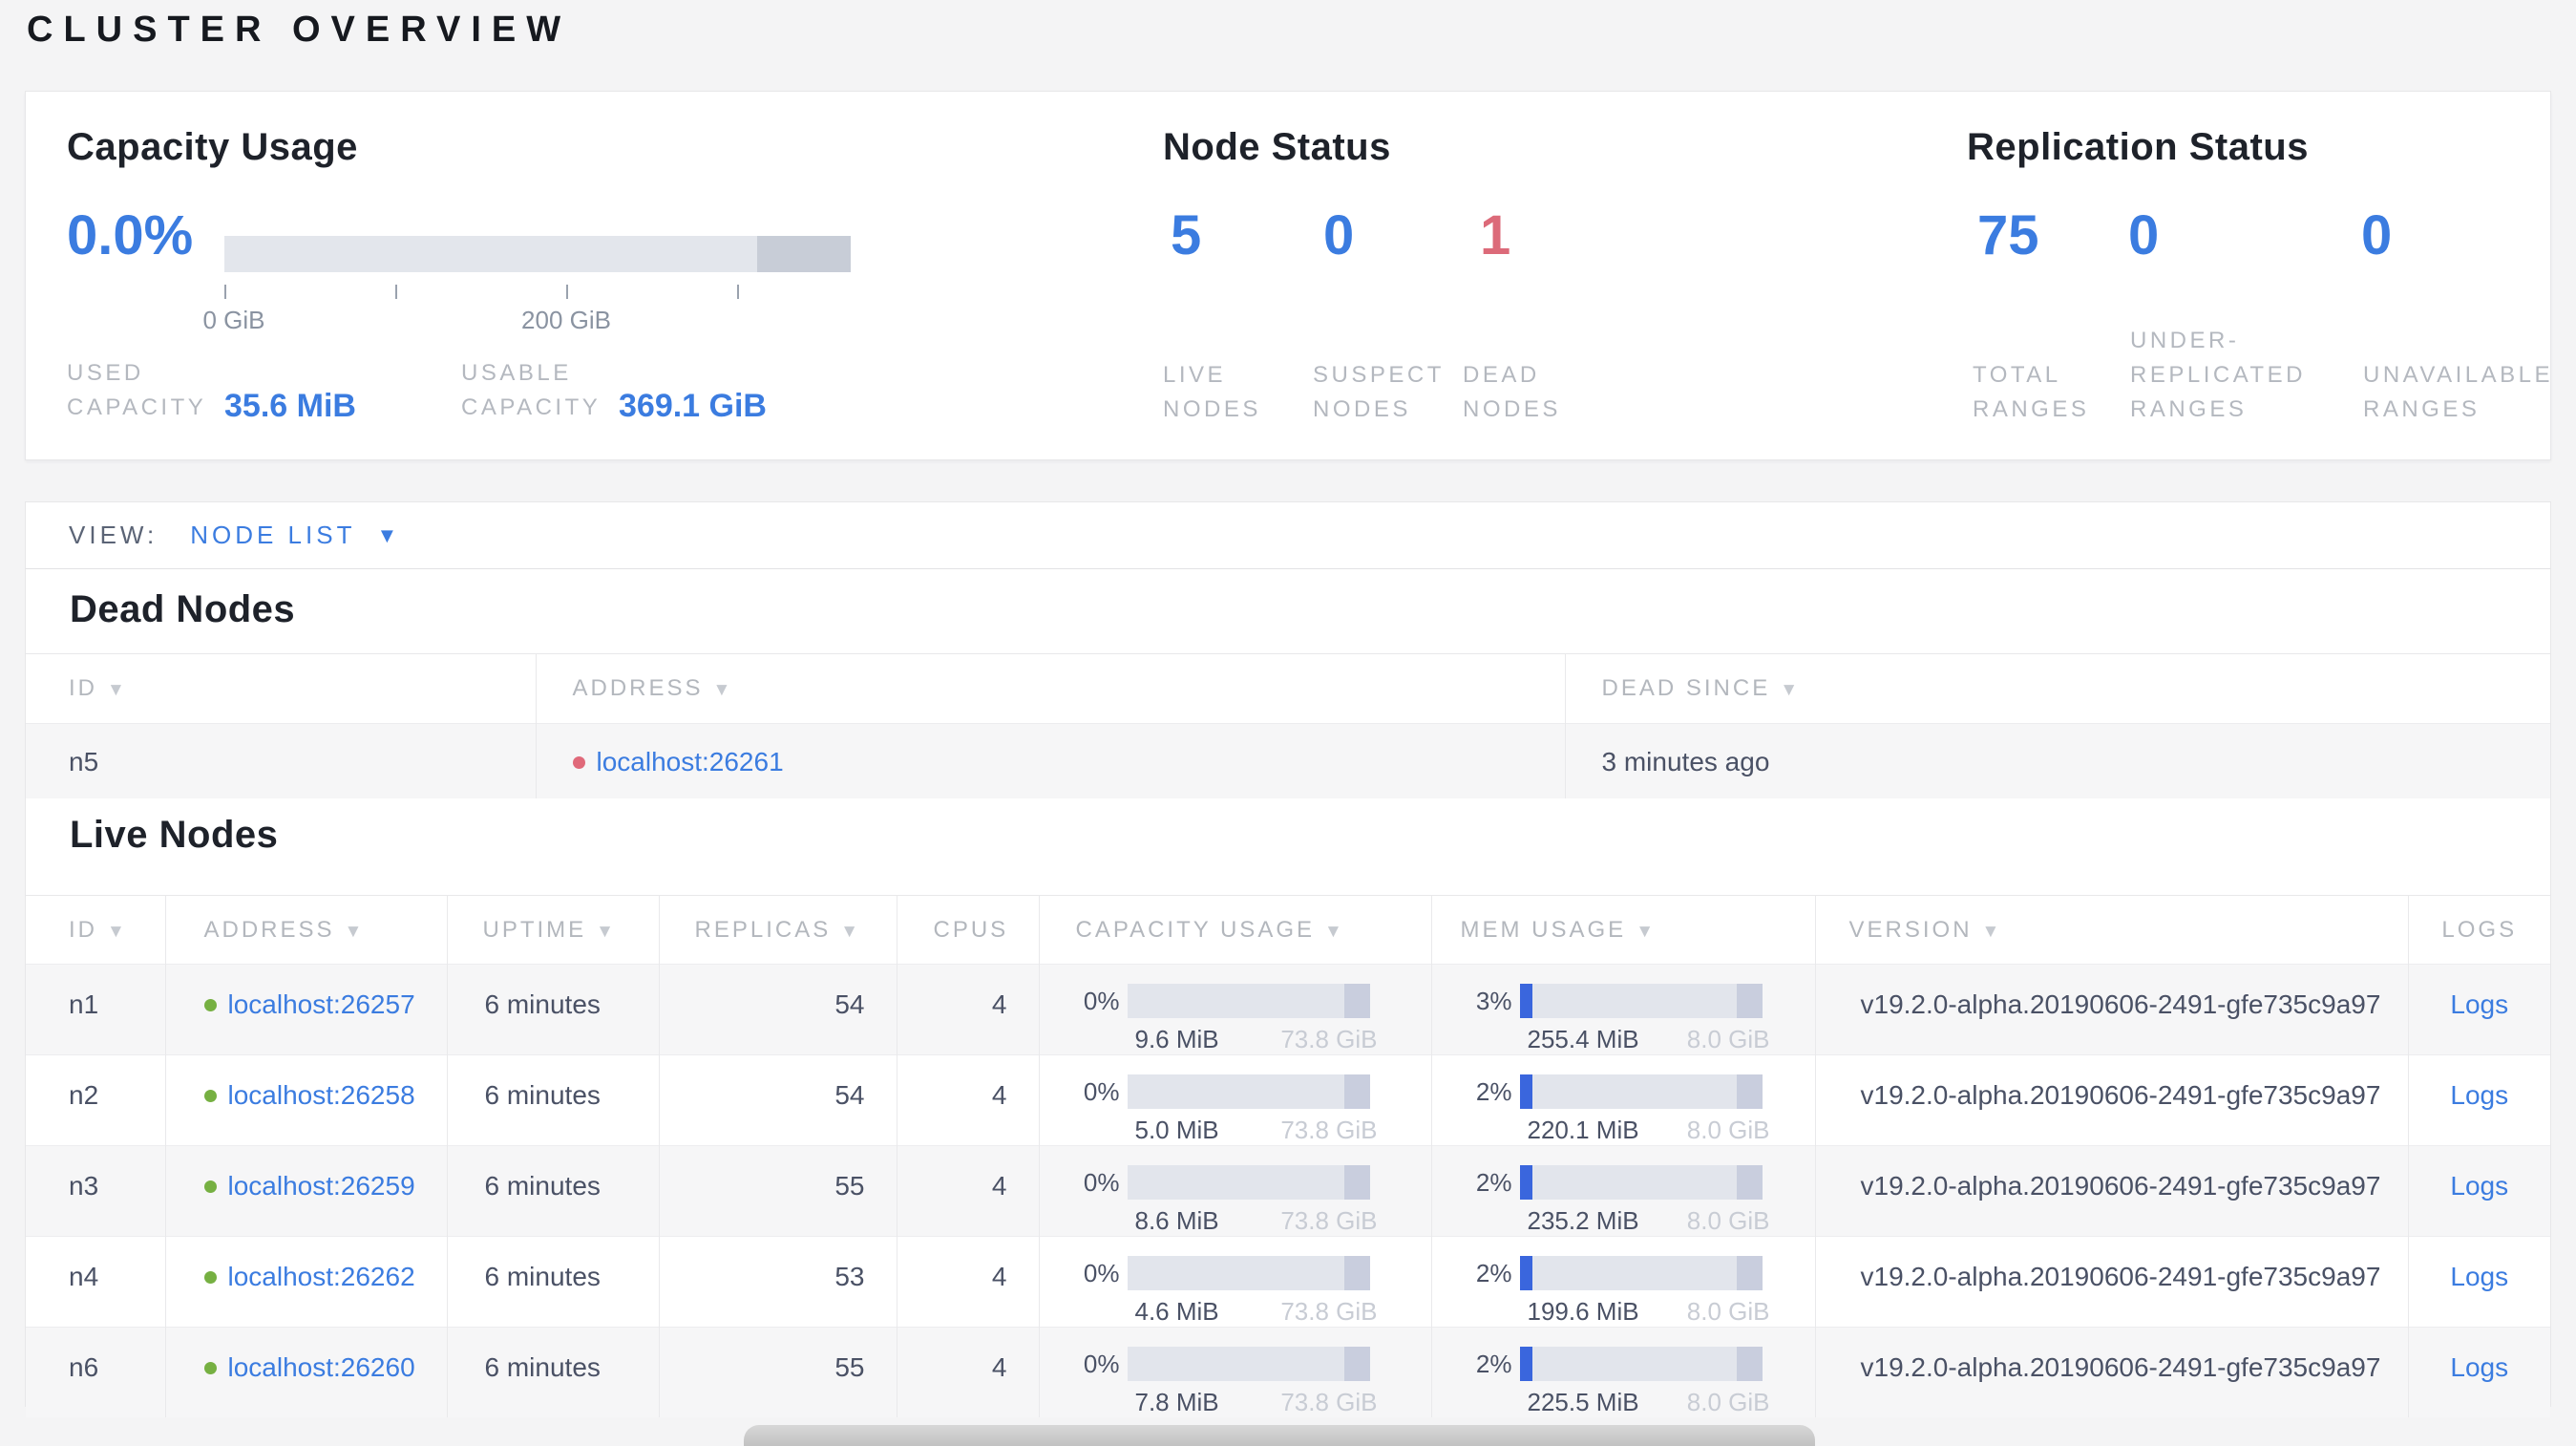 Image resolution: width=2576 pixels, height=1446 pixels. I want to click on col-header-mem-usage: MEM USAGE ▼, so click(1622, 930).